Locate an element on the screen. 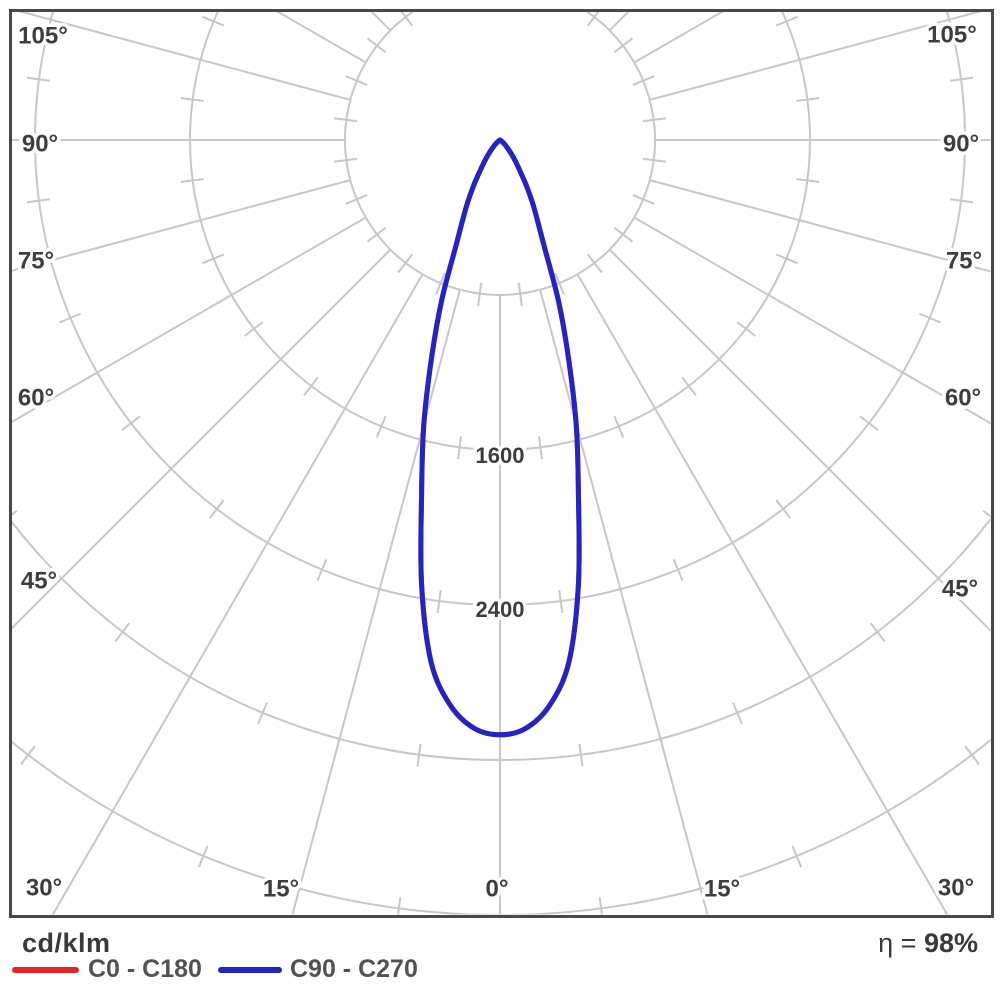  legend-swatch-c90-c270 is located at coordinates (250, 970).